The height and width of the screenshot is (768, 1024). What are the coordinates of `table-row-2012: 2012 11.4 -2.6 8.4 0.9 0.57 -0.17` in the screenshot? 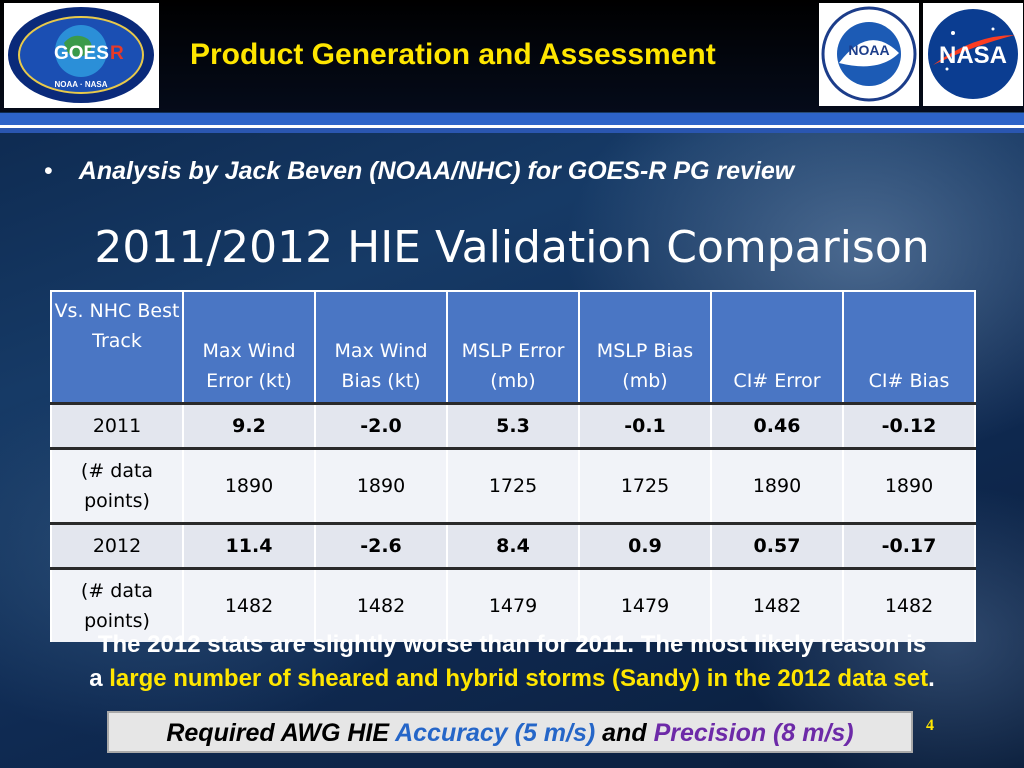 It's located at (513, 546).